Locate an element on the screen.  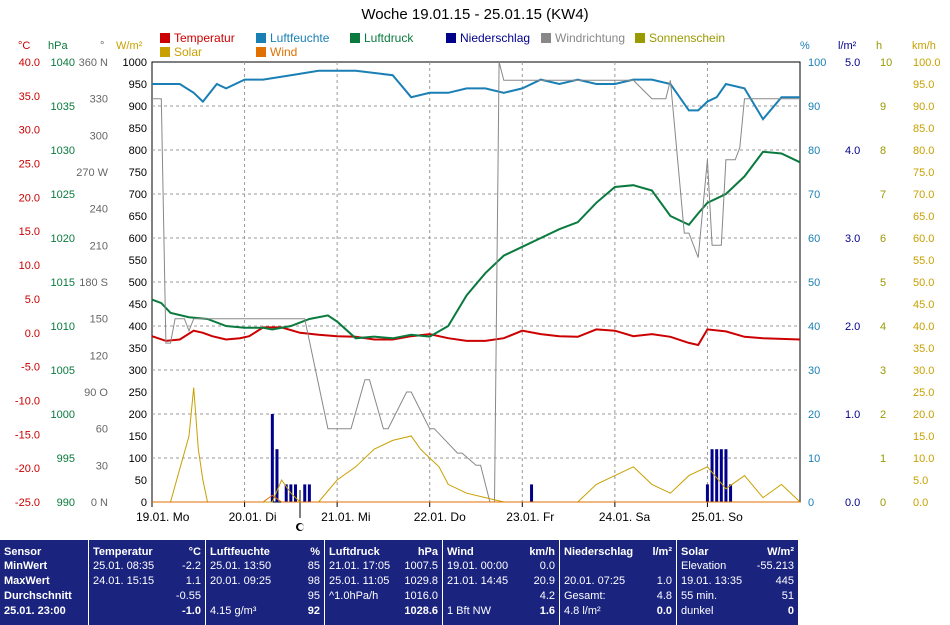
legend-label: Niederschlag is located at coordinates (495, 38).